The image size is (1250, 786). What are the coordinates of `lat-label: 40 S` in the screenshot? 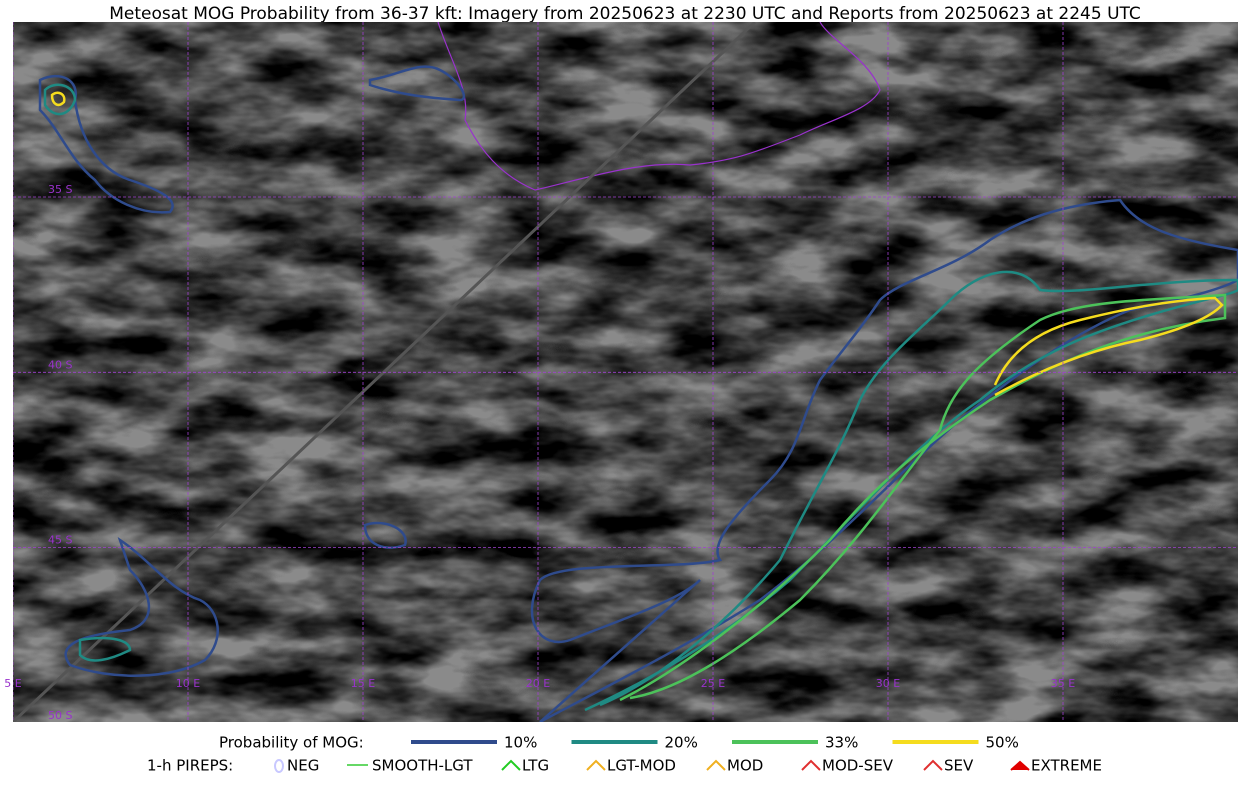 It's located at (60, 364).